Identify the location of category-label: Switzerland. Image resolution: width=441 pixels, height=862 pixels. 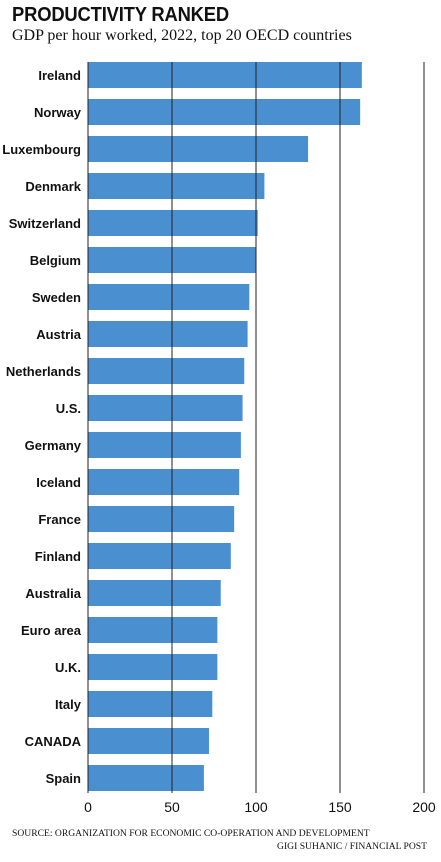
(45, 223).